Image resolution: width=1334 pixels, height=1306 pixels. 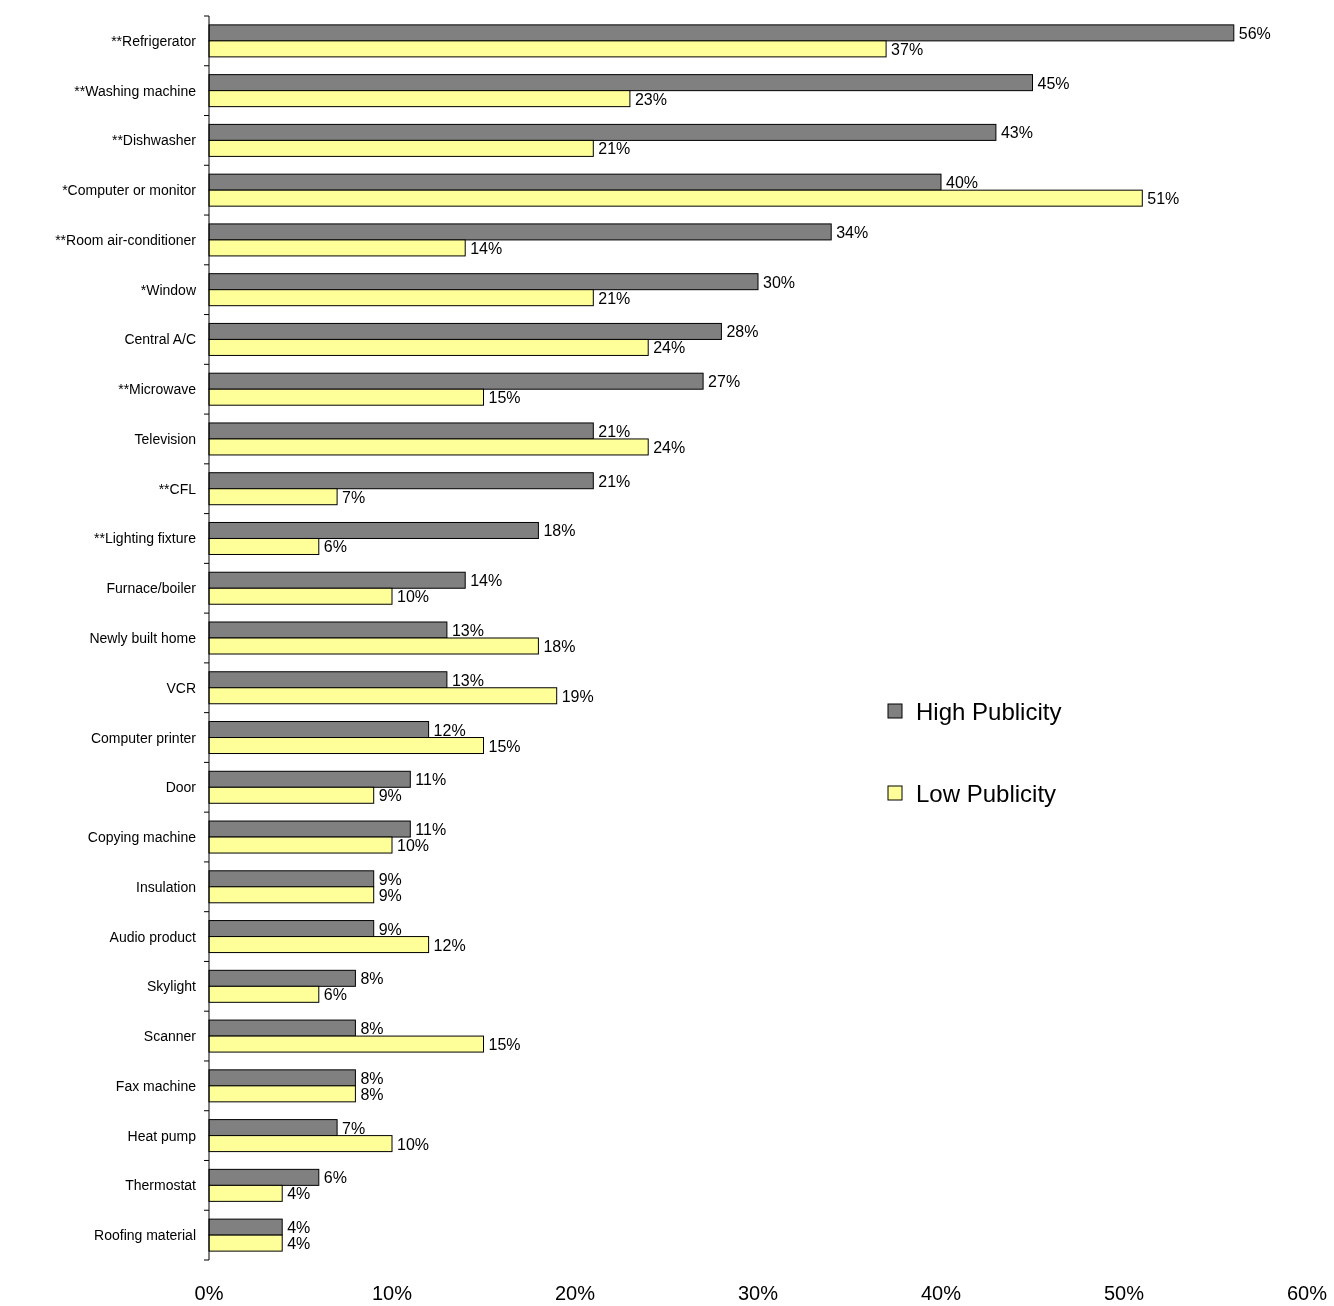 I want to click on y-tick-label: **Dishwasher, so click(x=154, y=140).